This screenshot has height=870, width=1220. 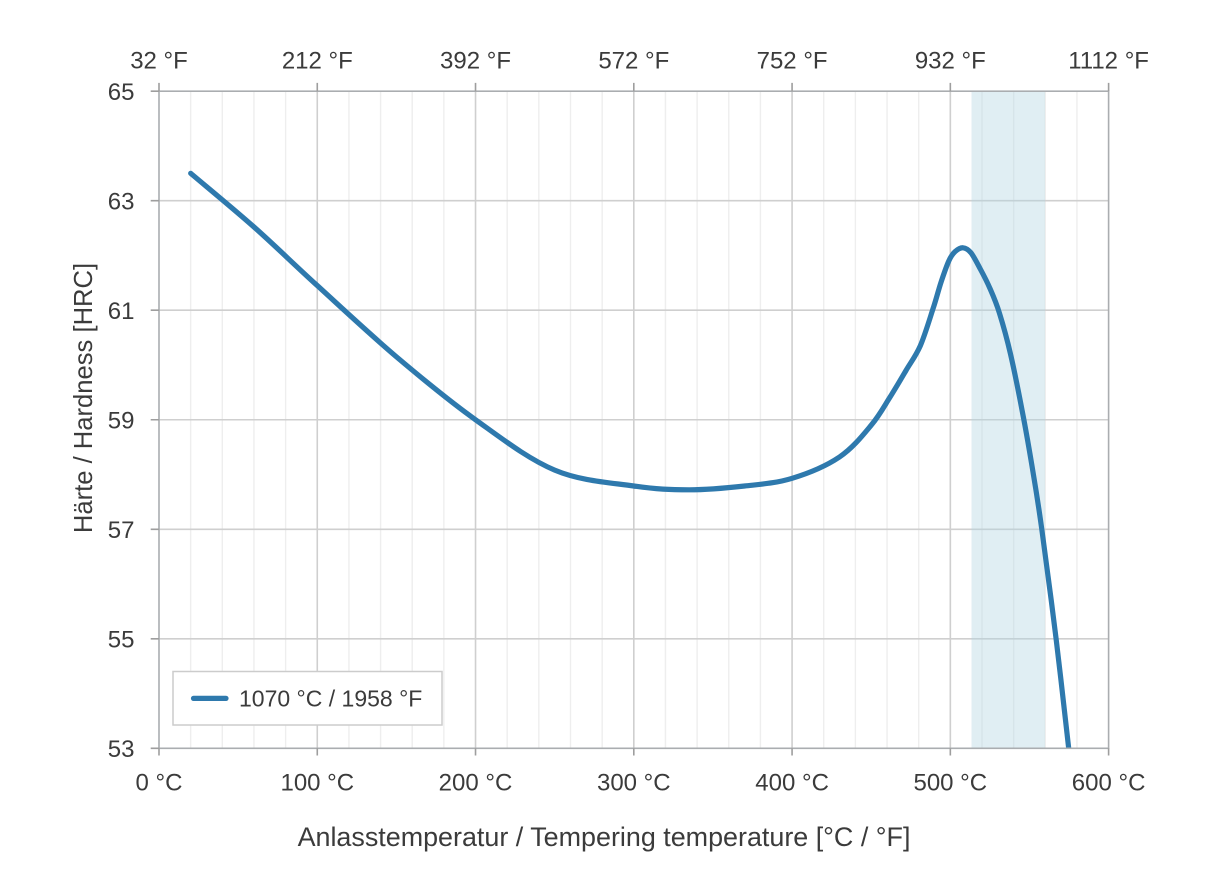 I want to click on svg-text: 400 °C, so click(x=792, y=783).